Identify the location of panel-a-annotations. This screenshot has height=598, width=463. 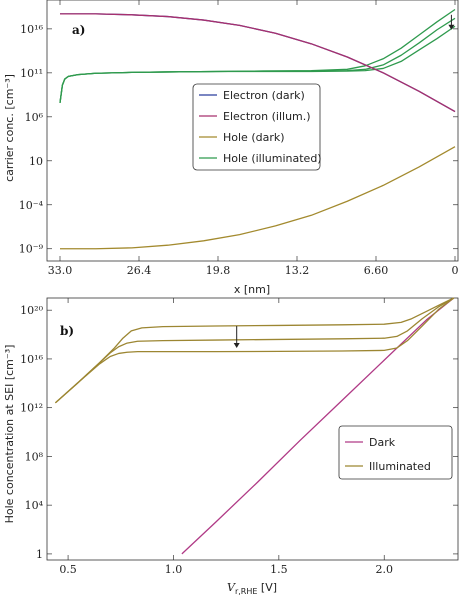
(451, 22).